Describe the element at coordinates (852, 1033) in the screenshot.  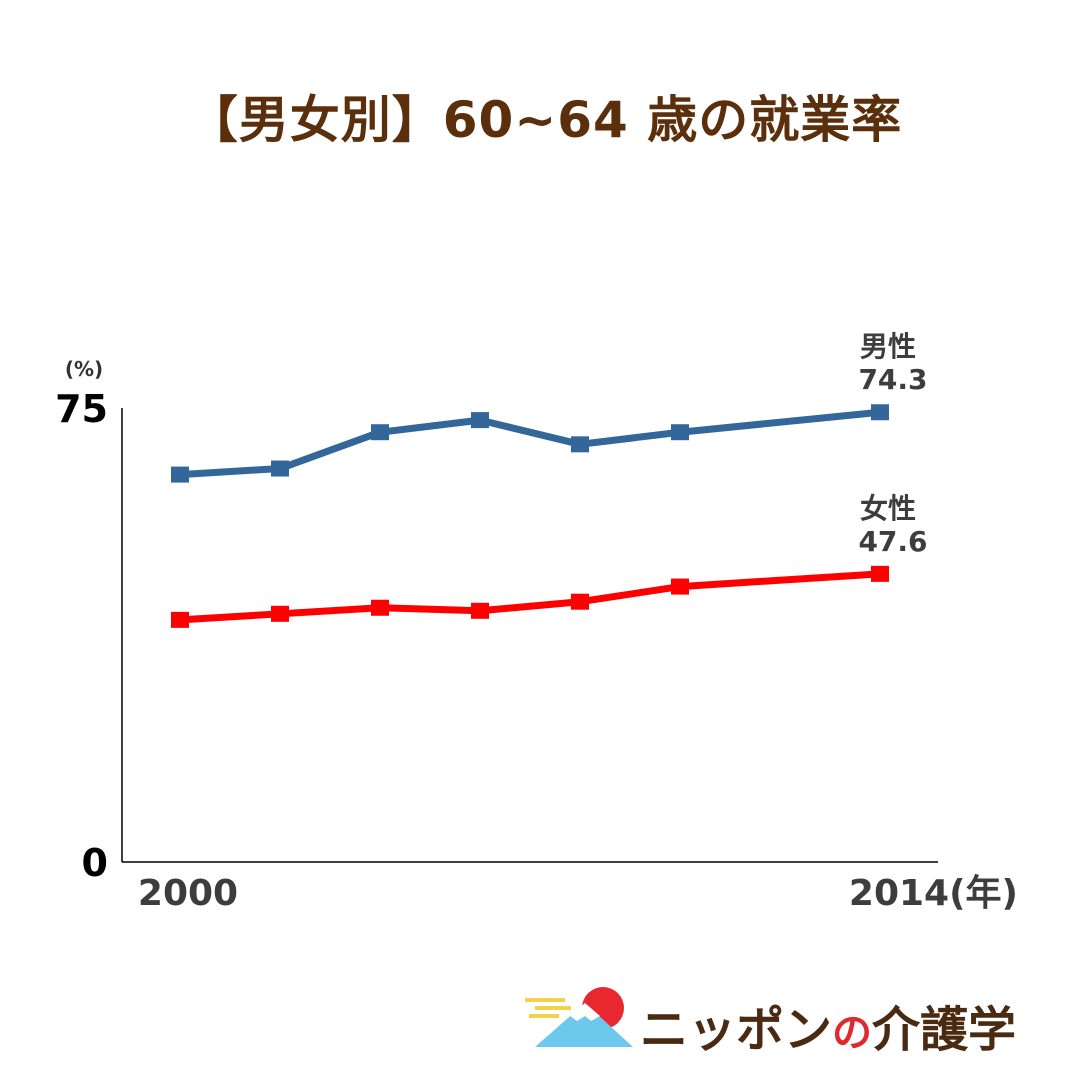
I see `logo-text-no: の` at that location.